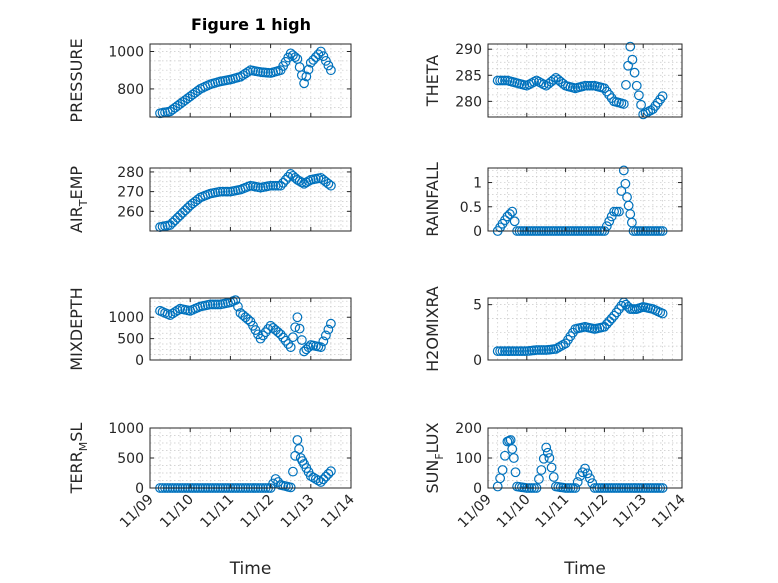 The height and width of the screenshot is (583, 778). What do you see at coordinates (130, 212) in the screenshot?
I see `y-tick-label: 260` at bounding box center [130, 212].